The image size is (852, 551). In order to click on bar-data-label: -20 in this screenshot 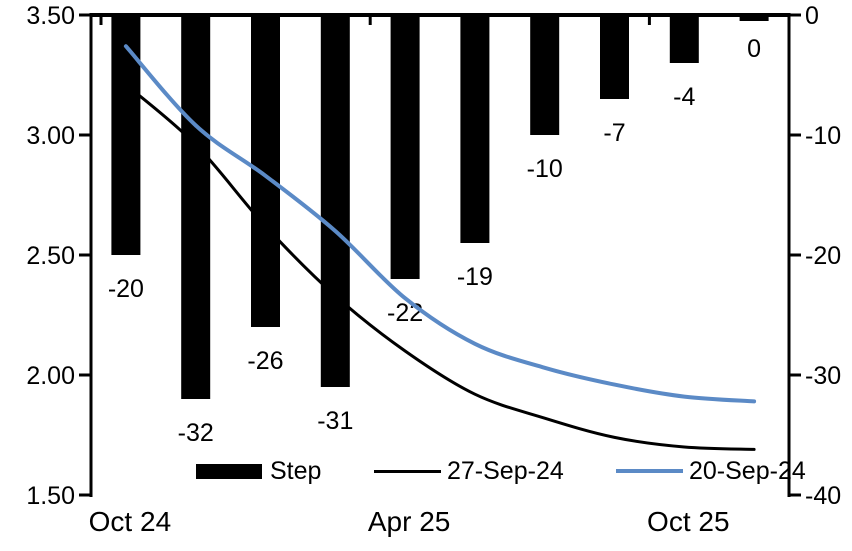, I will do `click(126, 289)`.